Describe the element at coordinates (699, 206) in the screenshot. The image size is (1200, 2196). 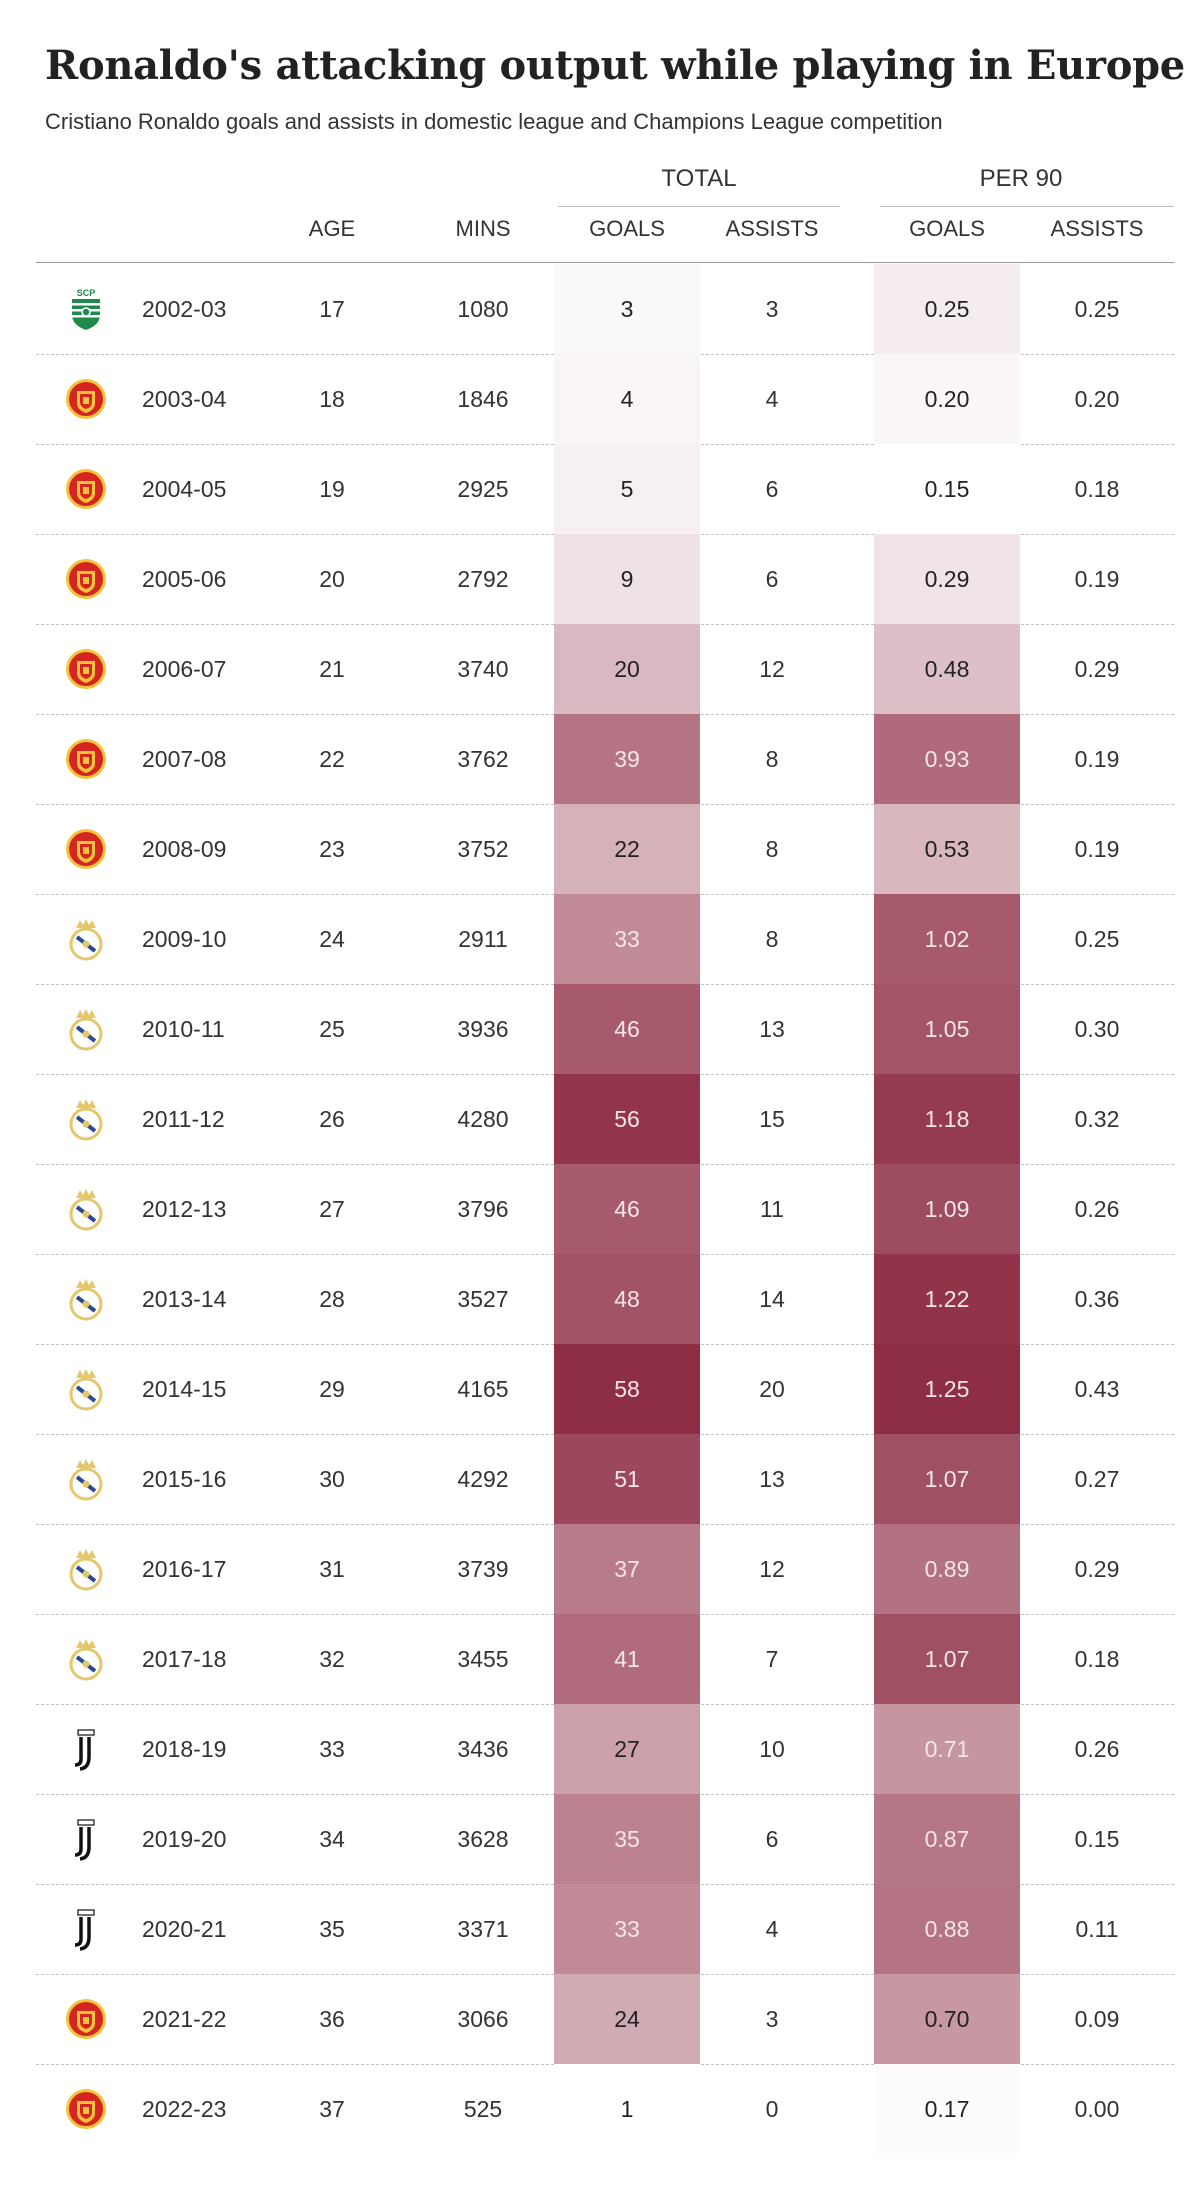
I see `group-rule-total` at that location.